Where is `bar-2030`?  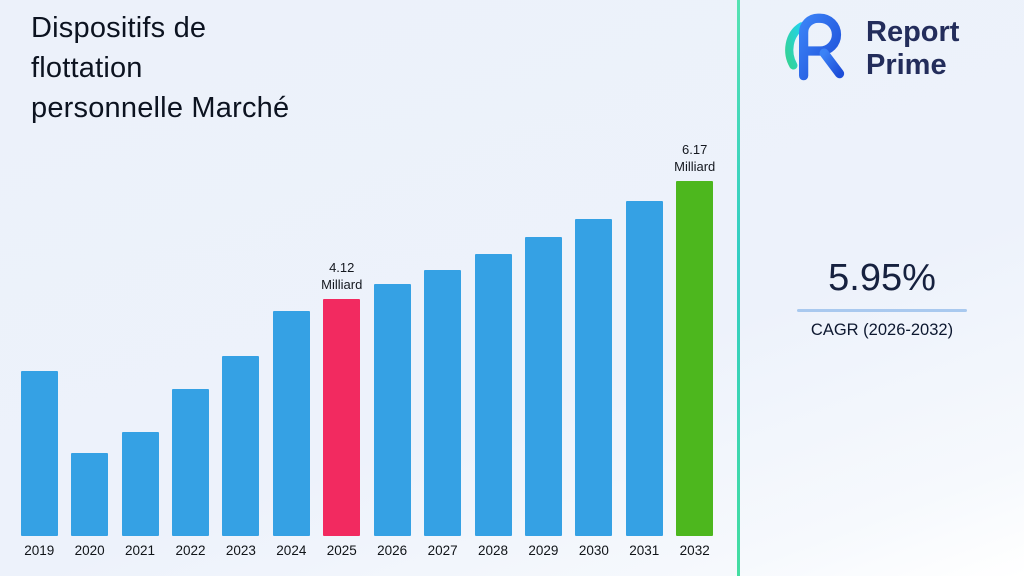 bar-2030 is located at coordinates (594, 377).